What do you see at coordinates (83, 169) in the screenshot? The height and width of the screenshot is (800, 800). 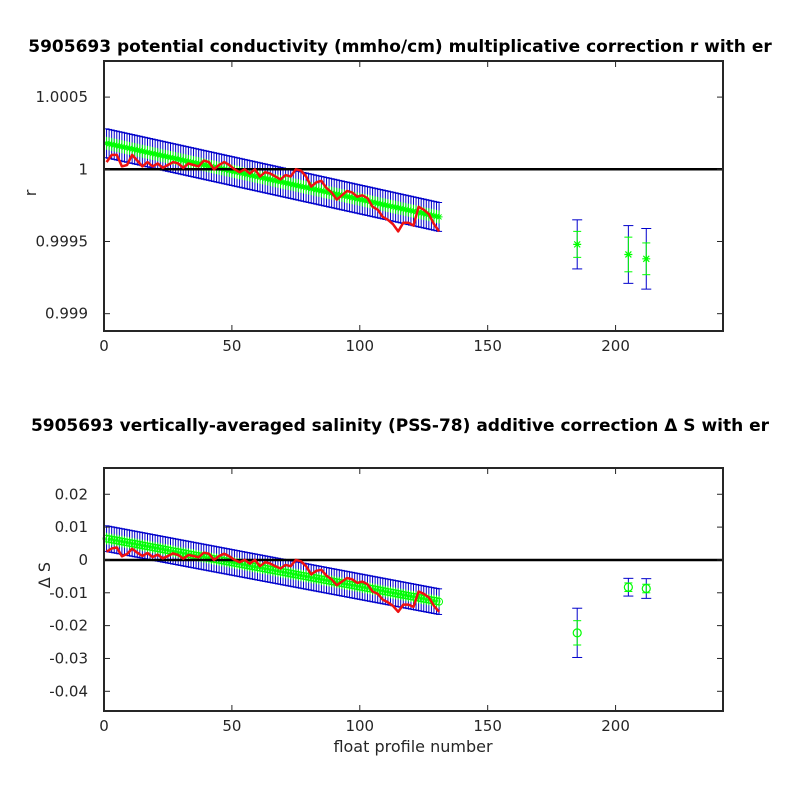 I see `y-tick-label: 1` at bounding box center [83, 169].